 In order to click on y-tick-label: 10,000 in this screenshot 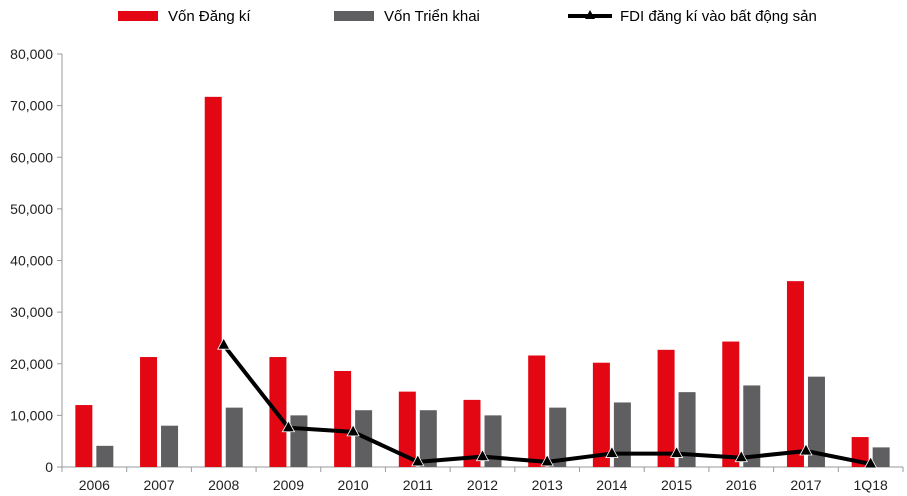, I will do `click(31, 415)`.